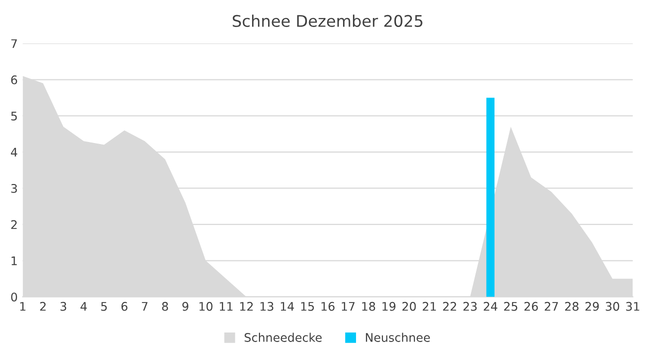 This screenshot has width=649, height=362. I want to click on x-tick-label: 10, so click(206, 306).